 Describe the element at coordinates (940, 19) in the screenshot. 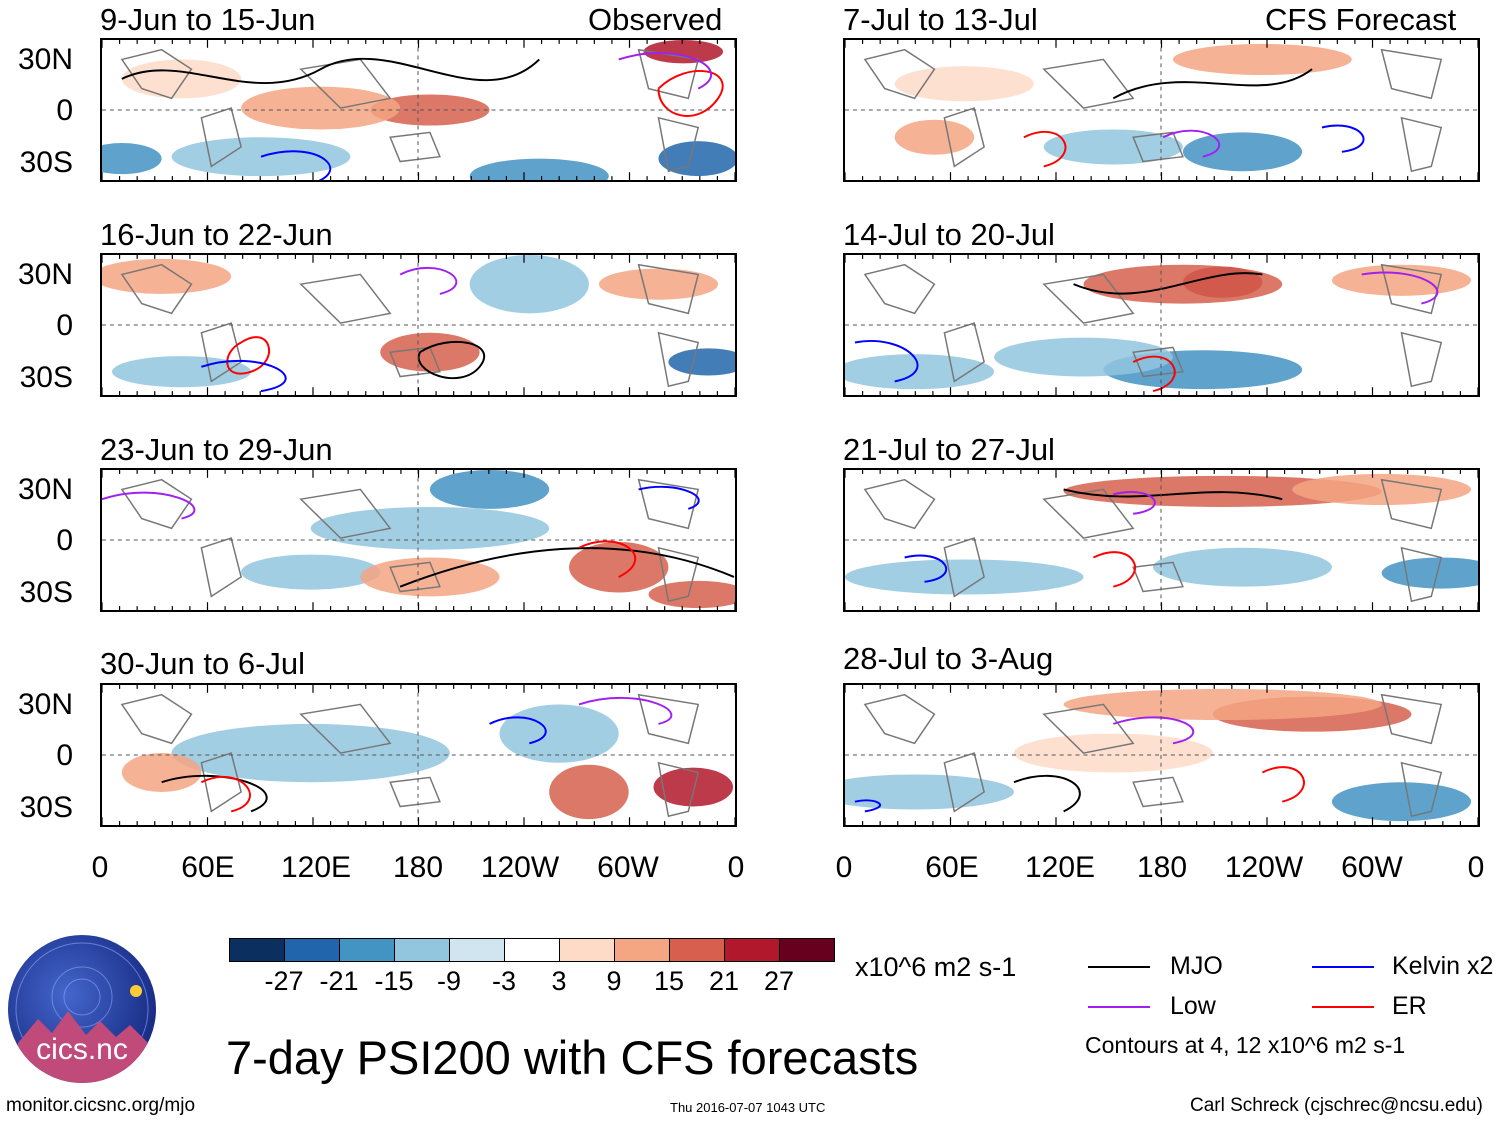

I see `panel-title: 7-Jul to 13-Jul` at that location.